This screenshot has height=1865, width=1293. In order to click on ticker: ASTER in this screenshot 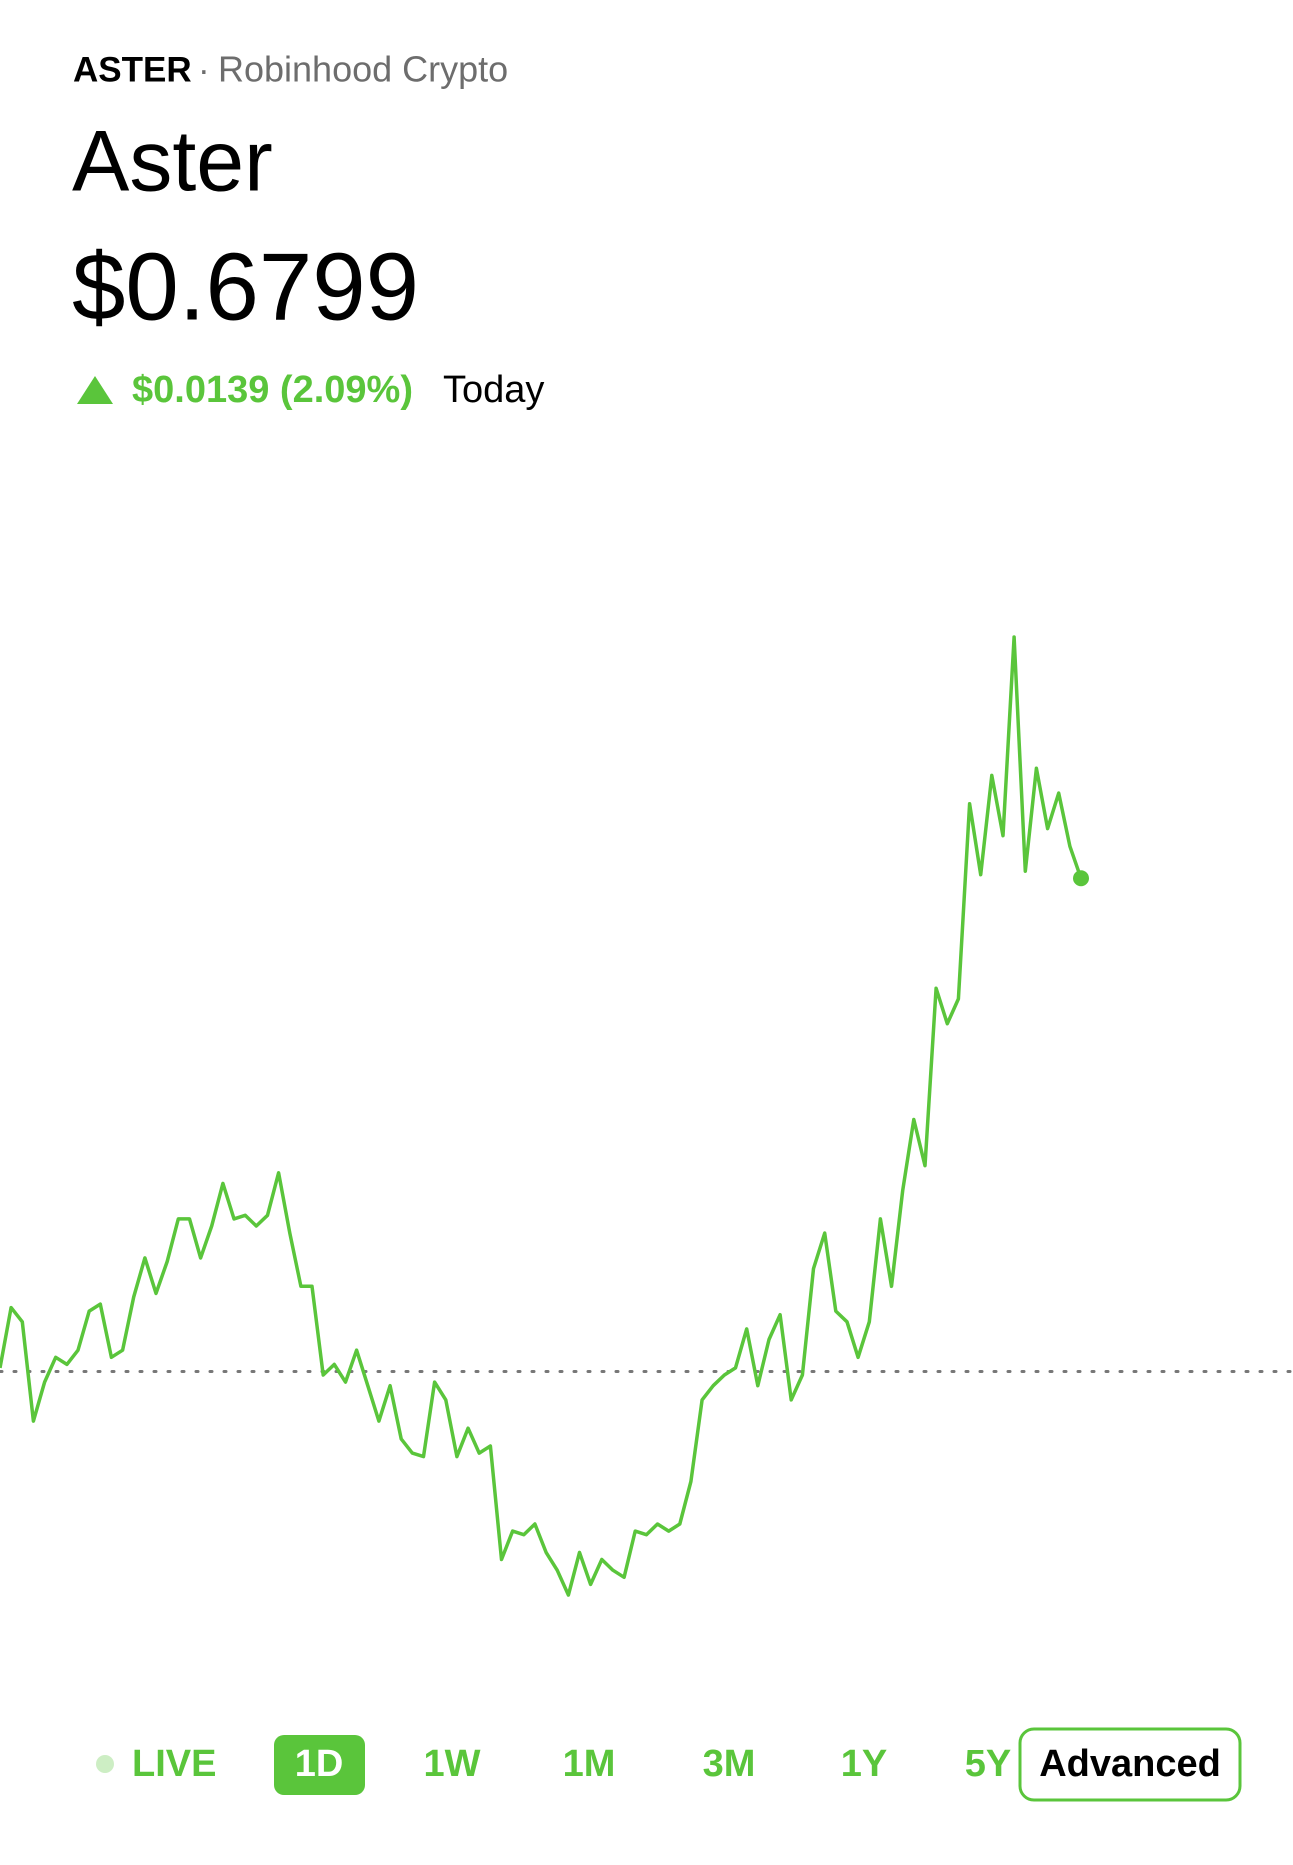, I will do `click(132, 69)`.